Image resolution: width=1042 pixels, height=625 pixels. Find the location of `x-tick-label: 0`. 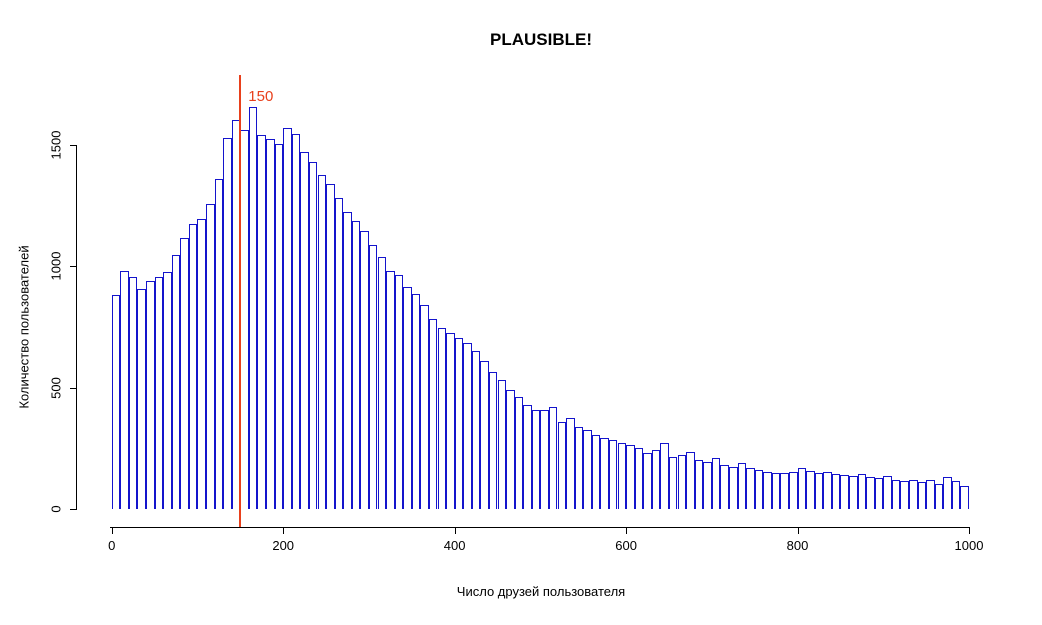

x-tick-label: 0 is located at coordinates (112, 545).